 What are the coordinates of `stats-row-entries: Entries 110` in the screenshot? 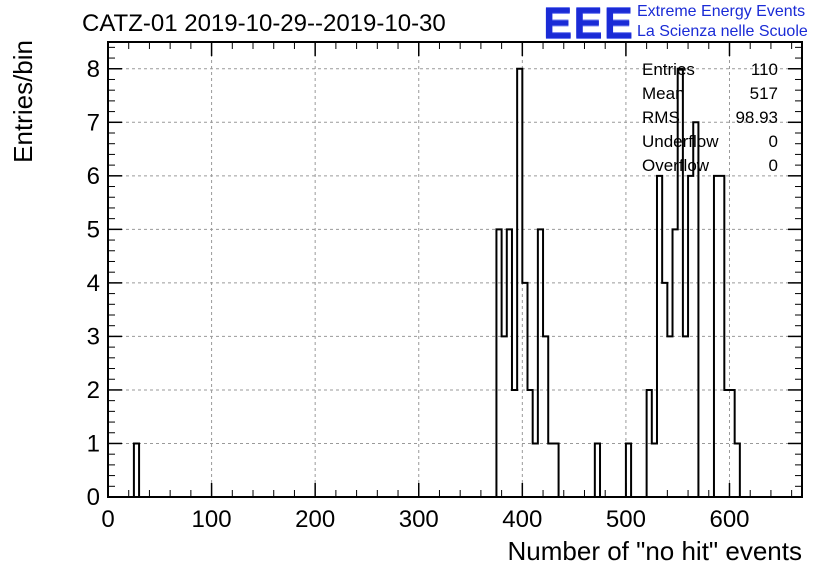 It's located at (710, 70).